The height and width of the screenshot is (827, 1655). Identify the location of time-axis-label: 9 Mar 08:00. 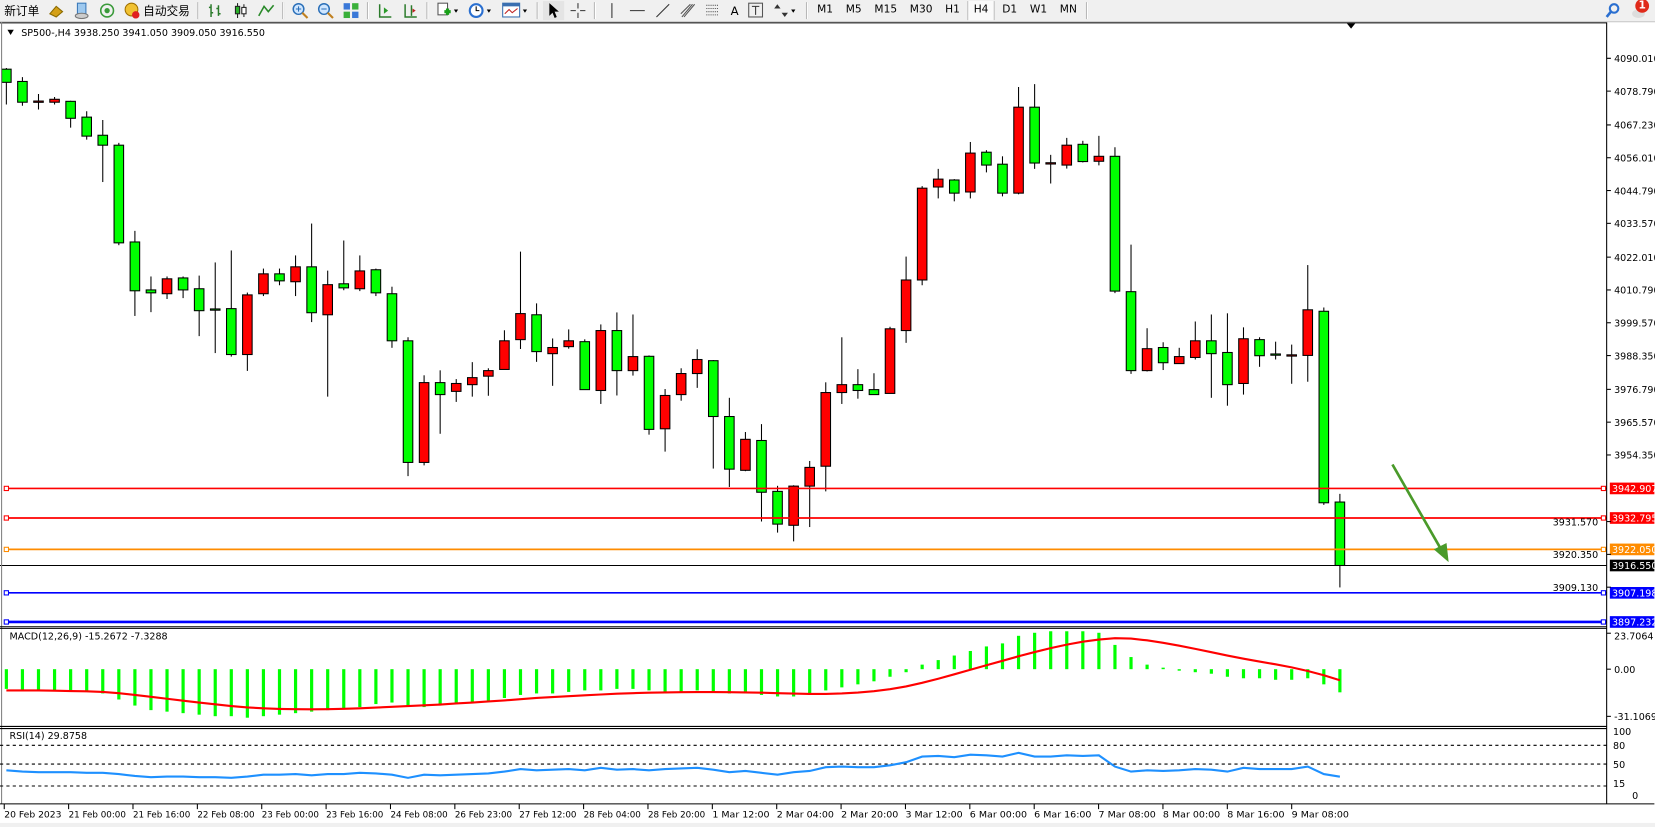
(1321, 816).